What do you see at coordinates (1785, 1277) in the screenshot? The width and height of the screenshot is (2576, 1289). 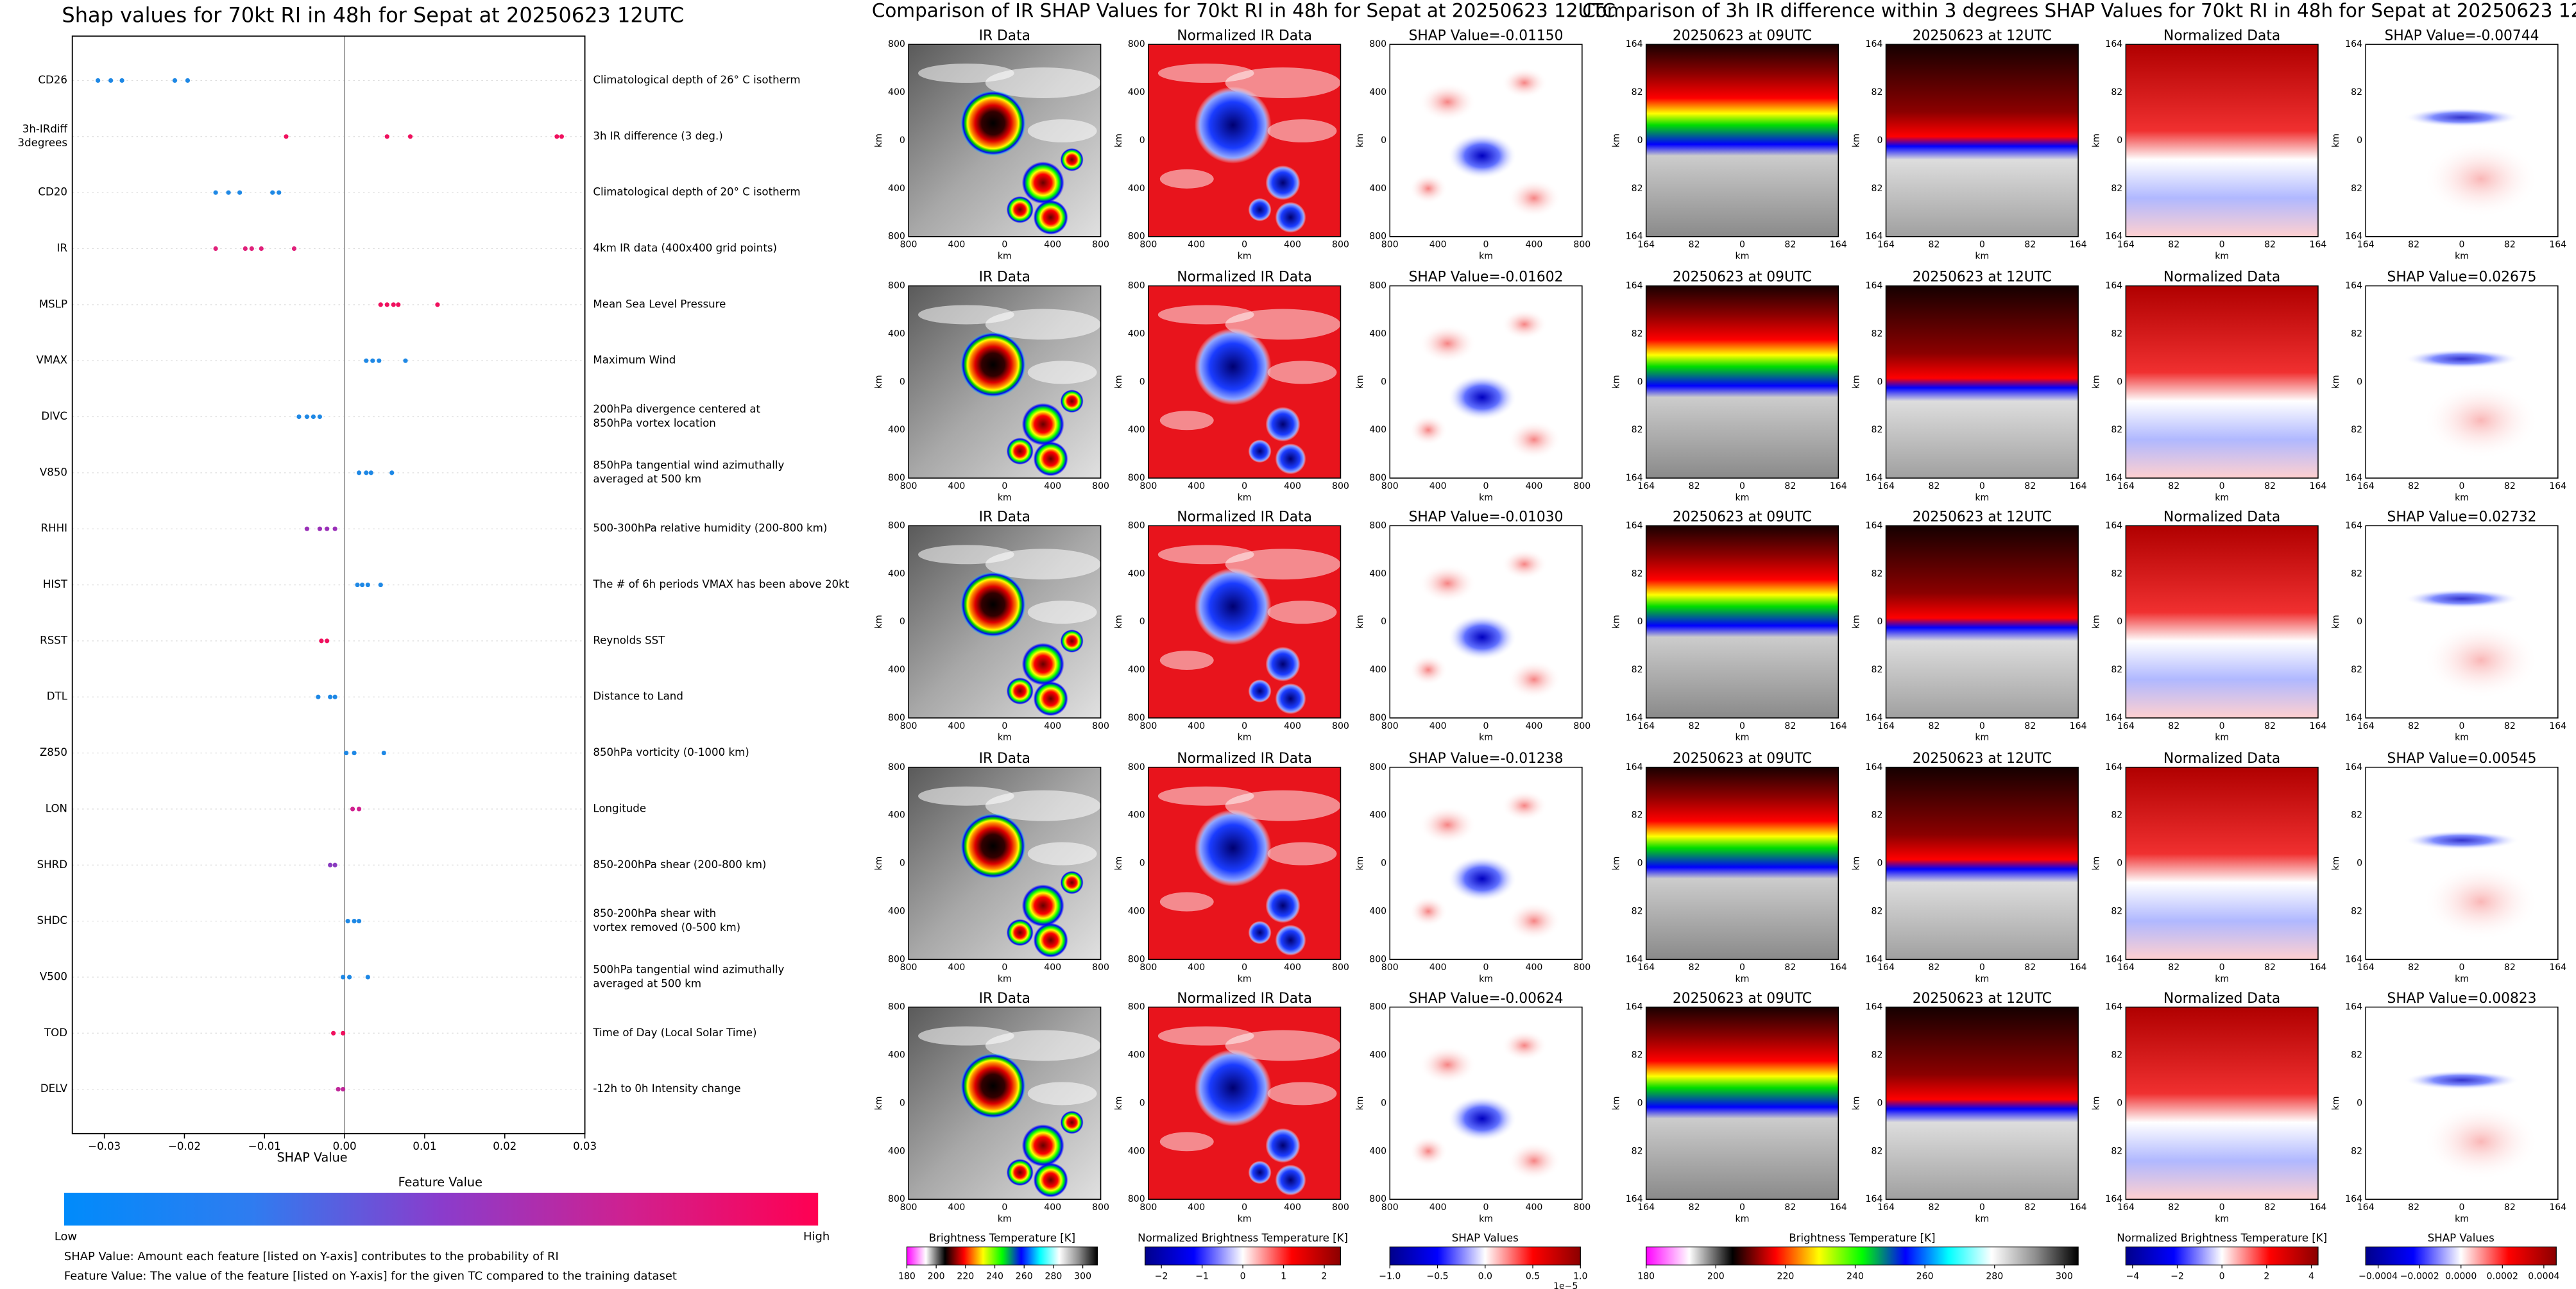 I see `colorbar-tick-label: 220` at bounding box center [1785, 1277].